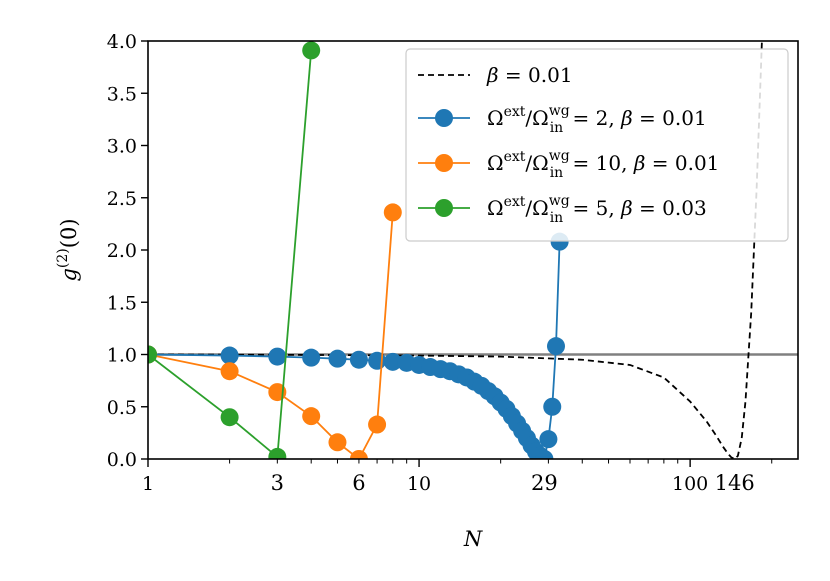  Describe the element at coordinates (536, 75) in the screenshot. I see `legend-label-value: = 0.01` at that location.